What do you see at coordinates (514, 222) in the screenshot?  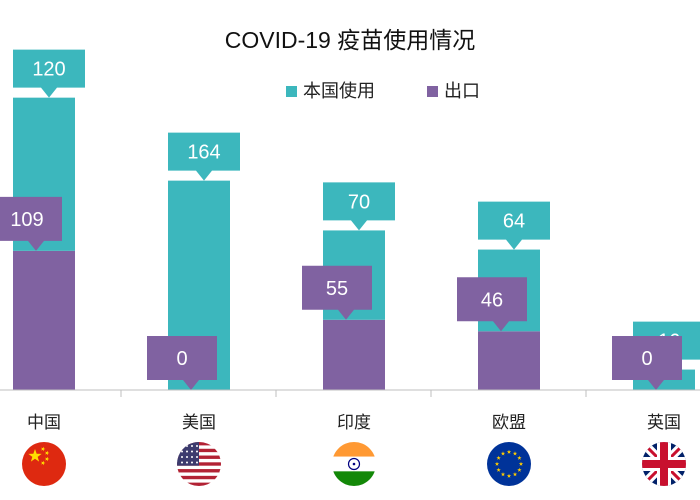 I see `data-label-domestic-3-text: 64` at bounding box center [514, 222].